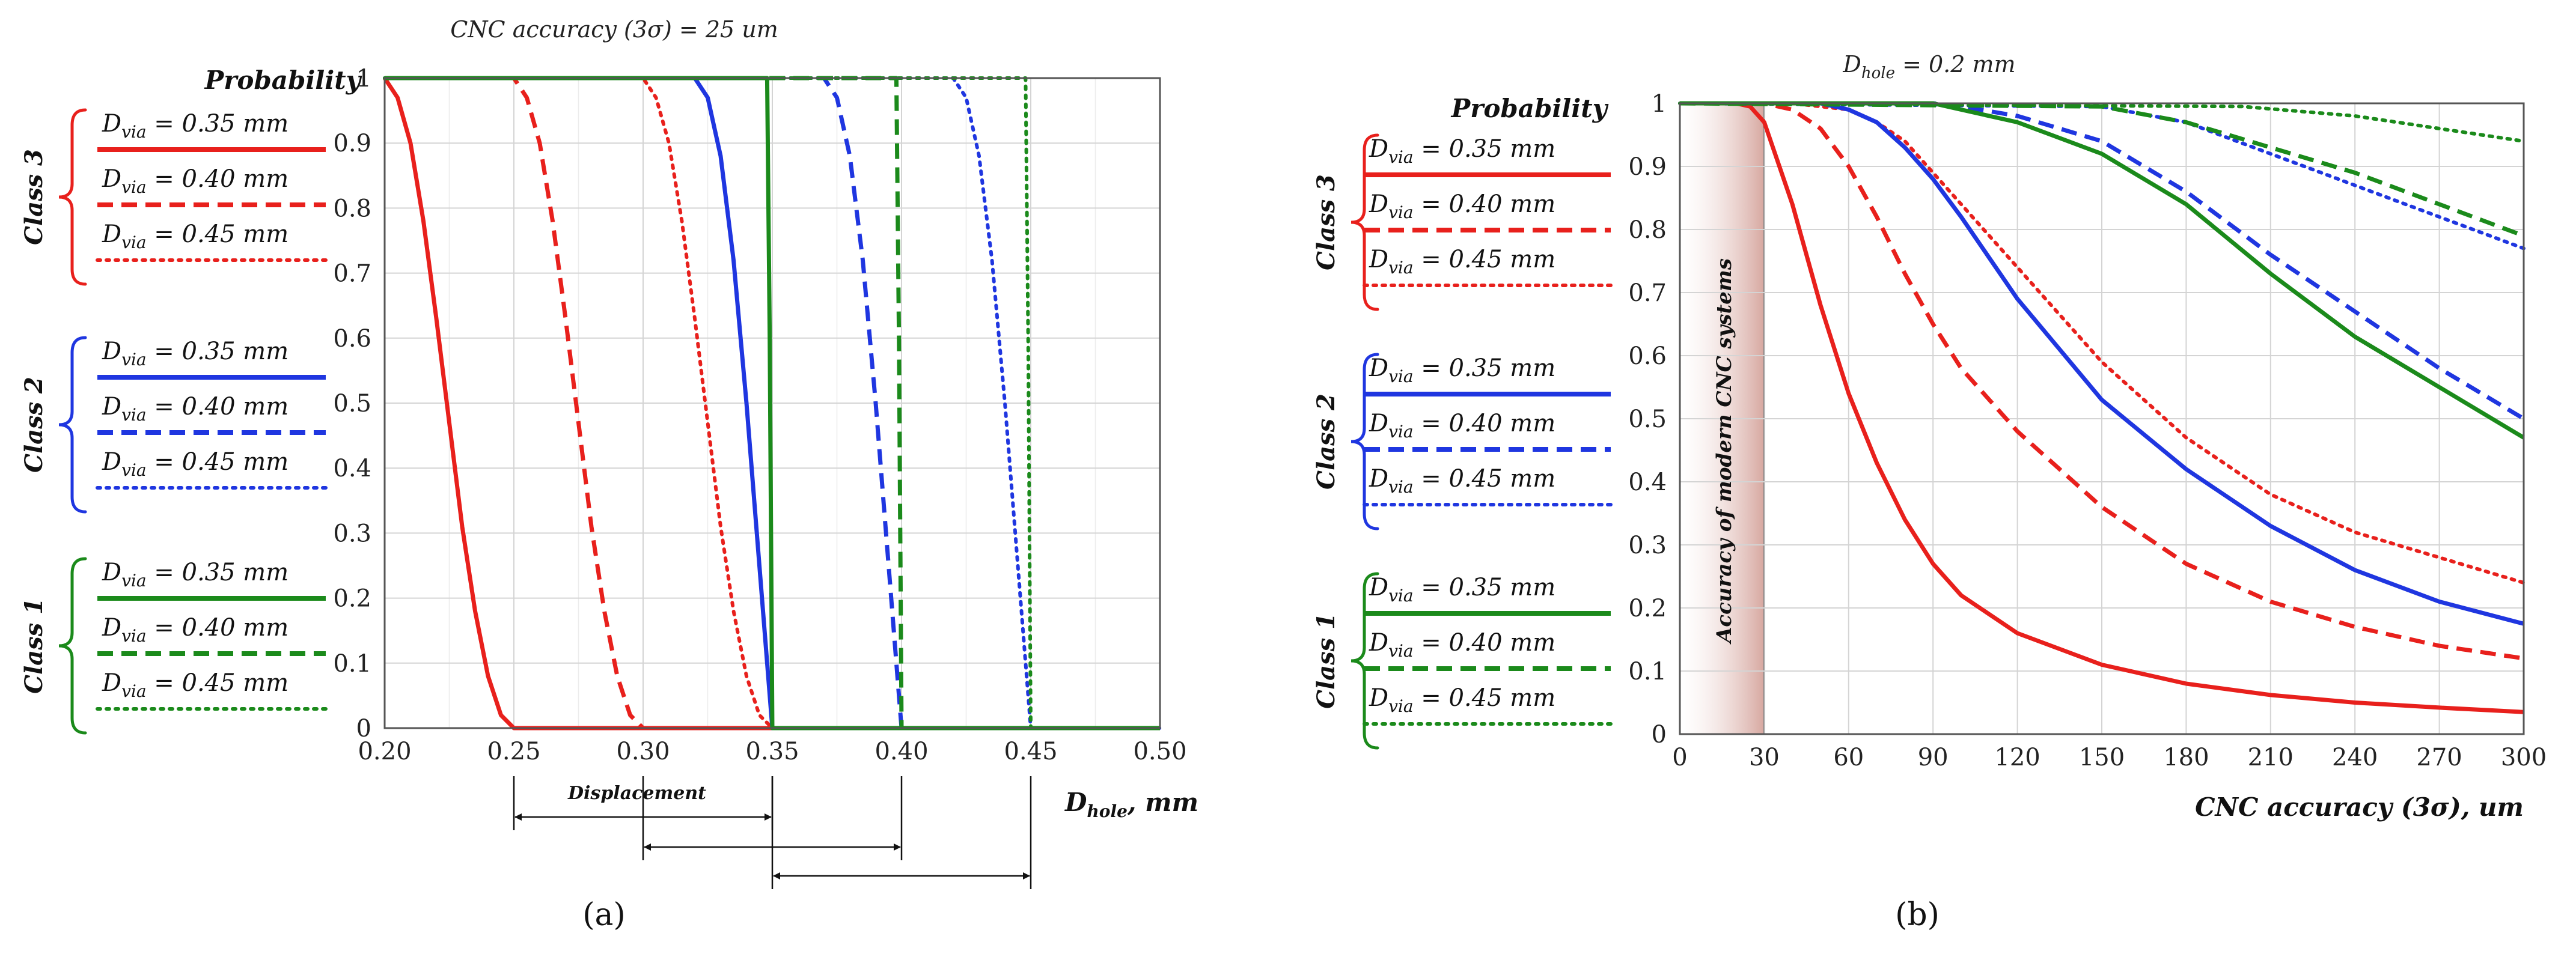  What do you see at coordinates (1647, 230) in the screenshot?
I see `chart-b-y-tick-label: 0.8` at bounding box center [1647, 230].